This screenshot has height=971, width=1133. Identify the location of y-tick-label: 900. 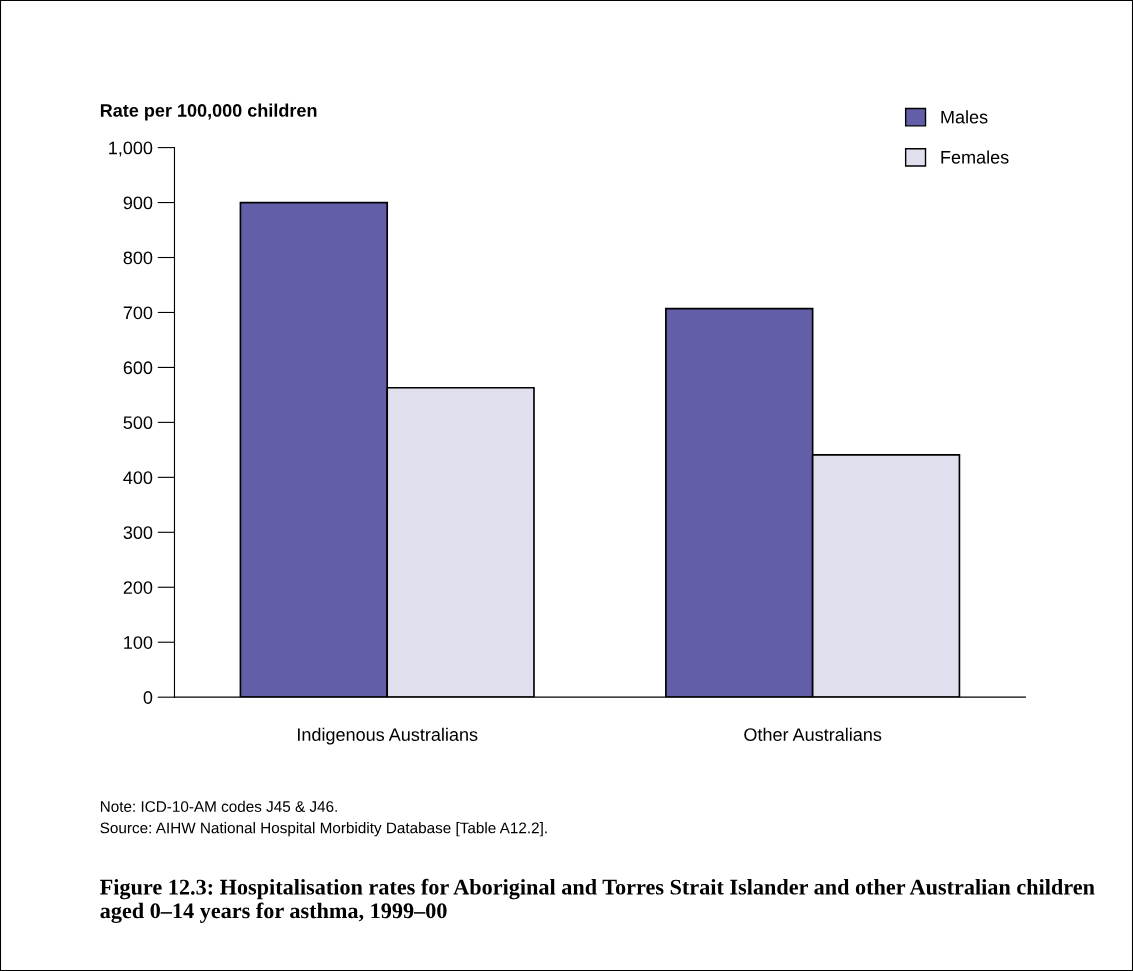
(138, 203).